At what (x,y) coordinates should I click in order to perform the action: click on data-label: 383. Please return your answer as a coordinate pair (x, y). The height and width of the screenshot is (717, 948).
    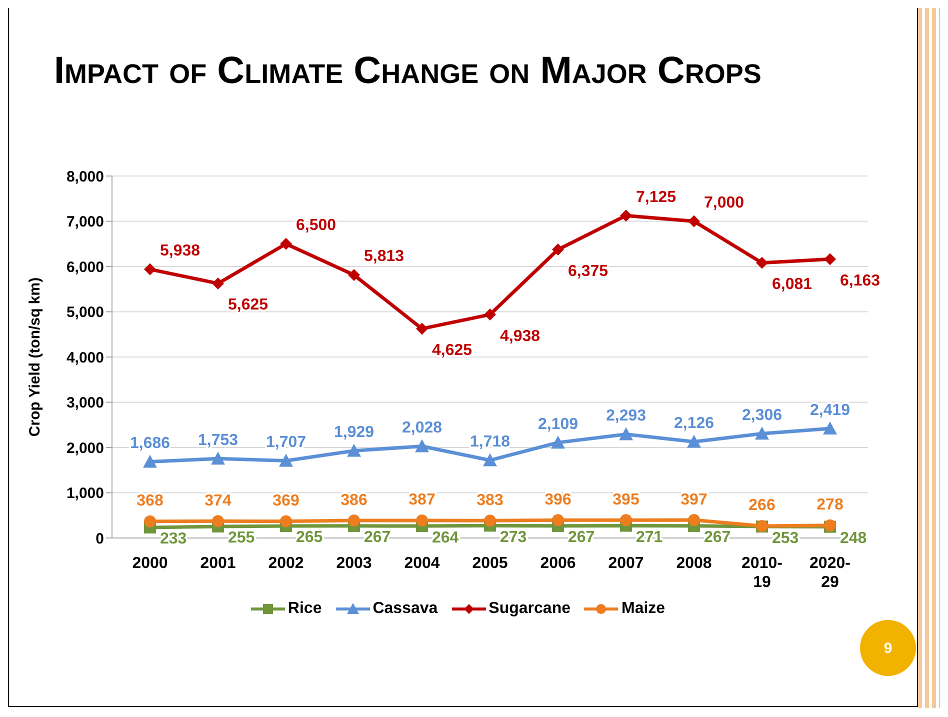
    Looking at the image, I should click on (490, 500).